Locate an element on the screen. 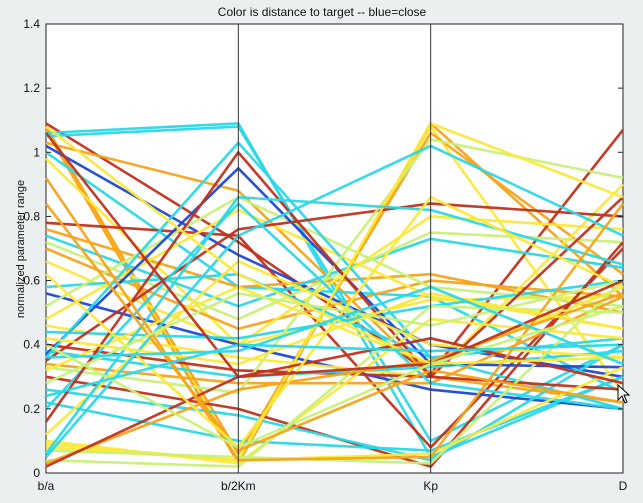 The image size is (643, 503). x-axis-tick-labels: b/a b/2Km Kp D is located at coordinates (333, 486).